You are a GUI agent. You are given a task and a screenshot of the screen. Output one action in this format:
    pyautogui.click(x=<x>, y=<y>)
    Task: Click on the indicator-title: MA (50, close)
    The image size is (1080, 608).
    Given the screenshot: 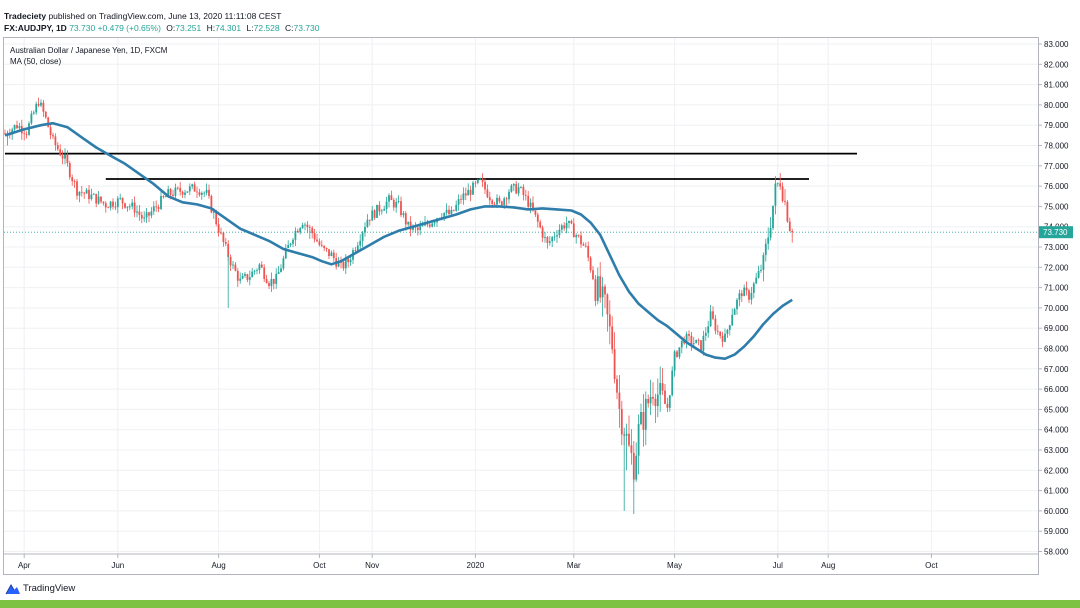 What is the action you would take?
    pyautogui.click(x=36, y=61)
    